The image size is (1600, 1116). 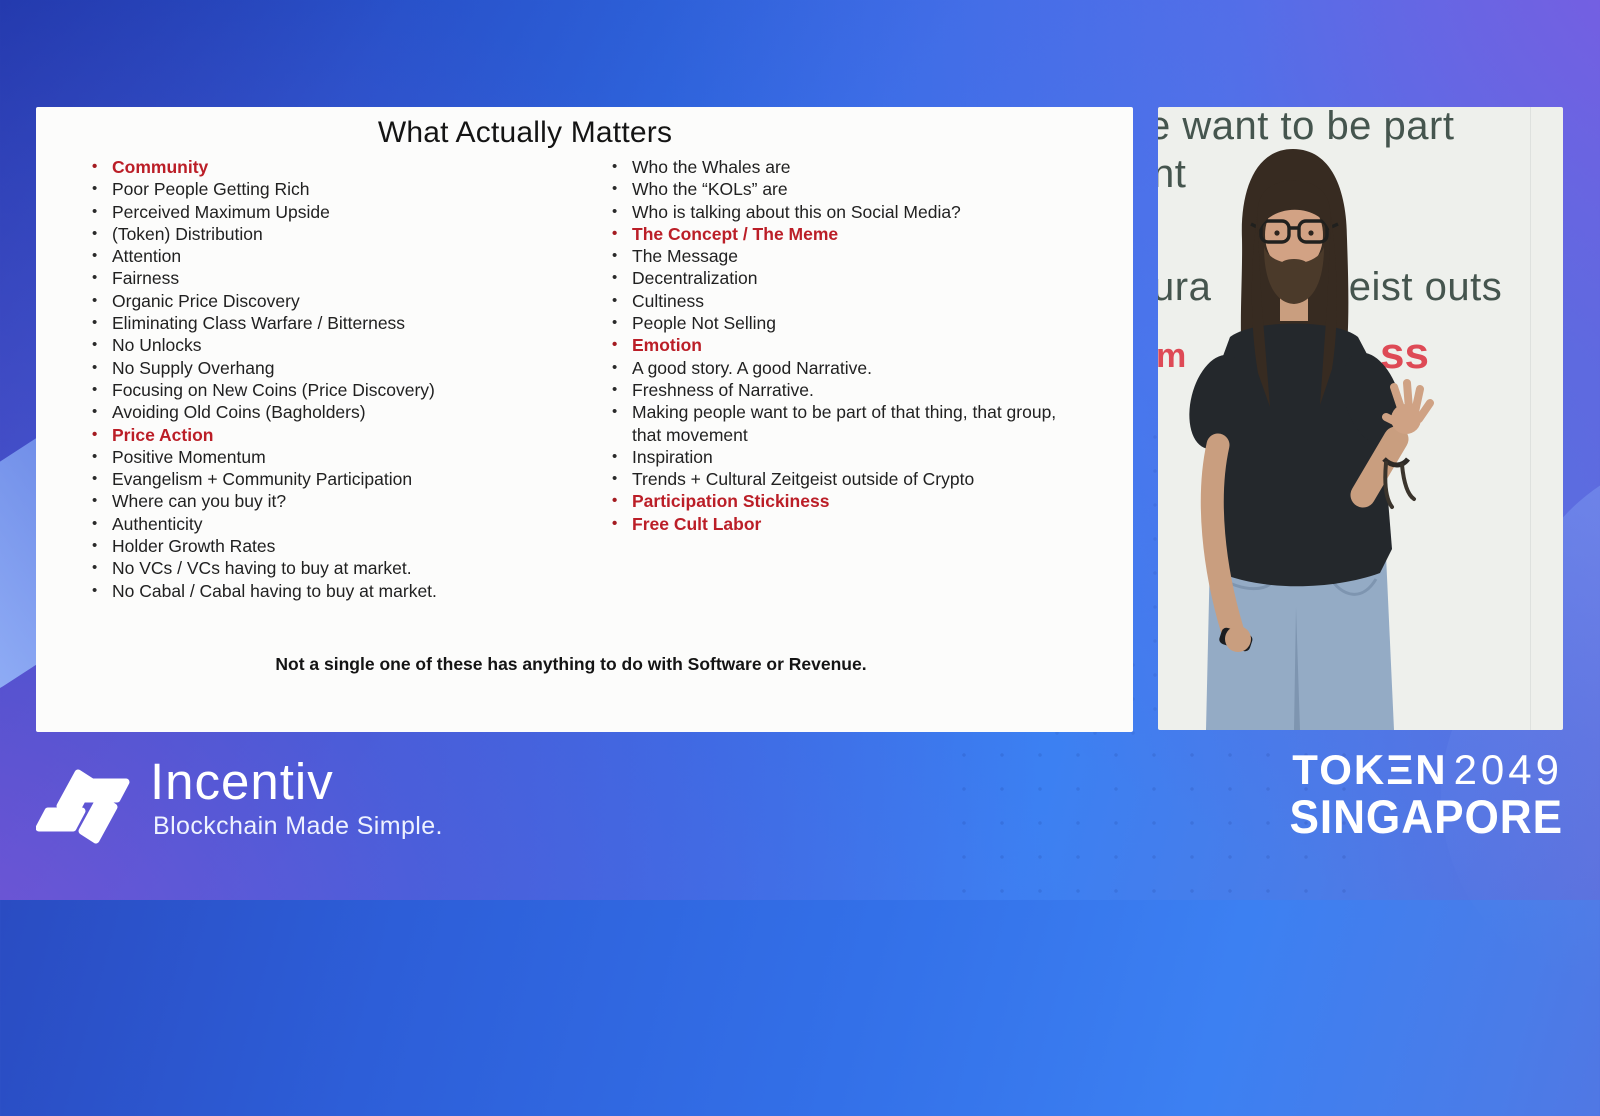 What do you see at coordinates (342, 301) in the screenshot?
I see `bullet-item: Organic Price Discovery` at bounding box center [342, 301].